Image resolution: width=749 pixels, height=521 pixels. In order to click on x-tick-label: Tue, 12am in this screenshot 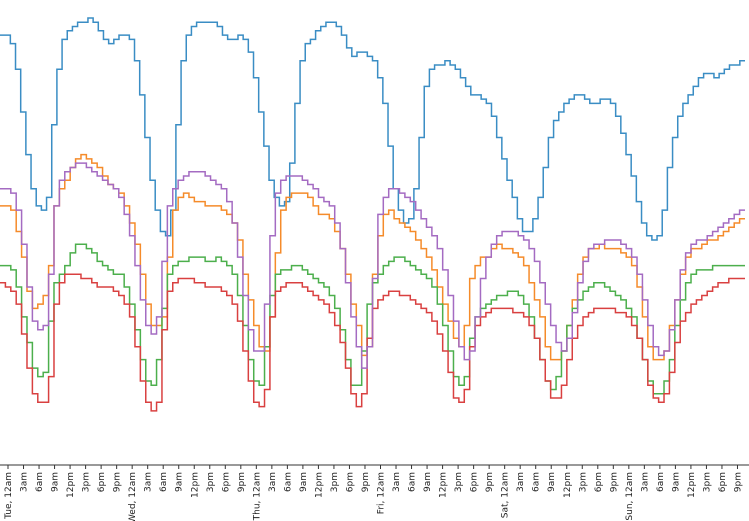, I will do `click(9, 496)`.